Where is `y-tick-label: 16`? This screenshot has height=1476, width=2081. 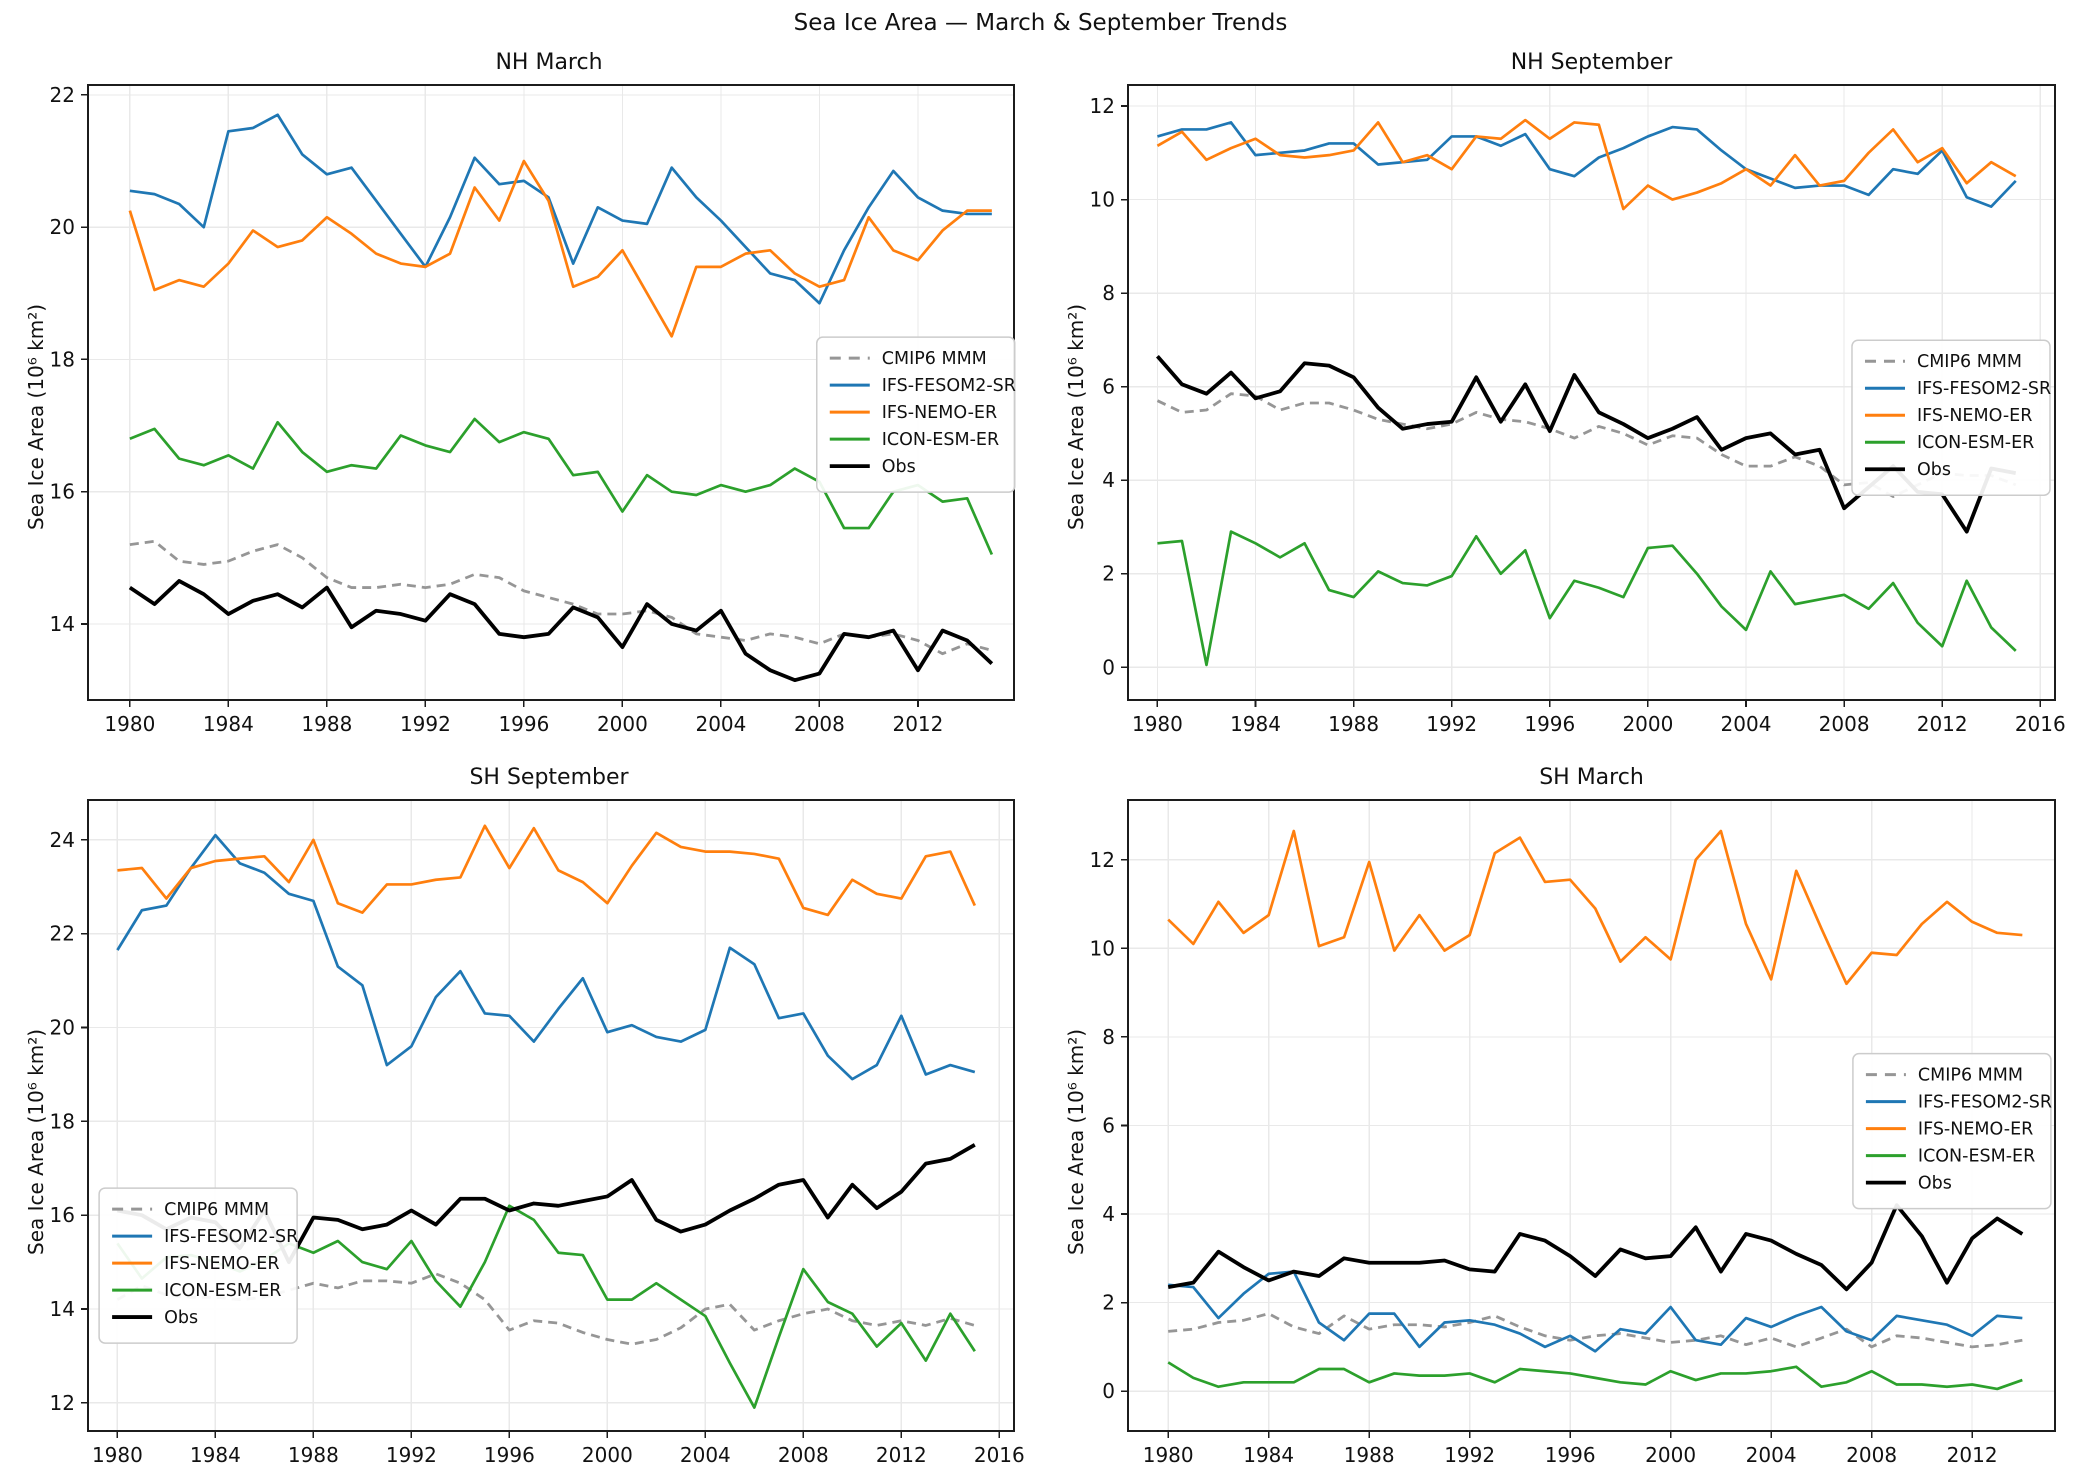
y-tick-label: 16 is located at coordinates (62, 1215).